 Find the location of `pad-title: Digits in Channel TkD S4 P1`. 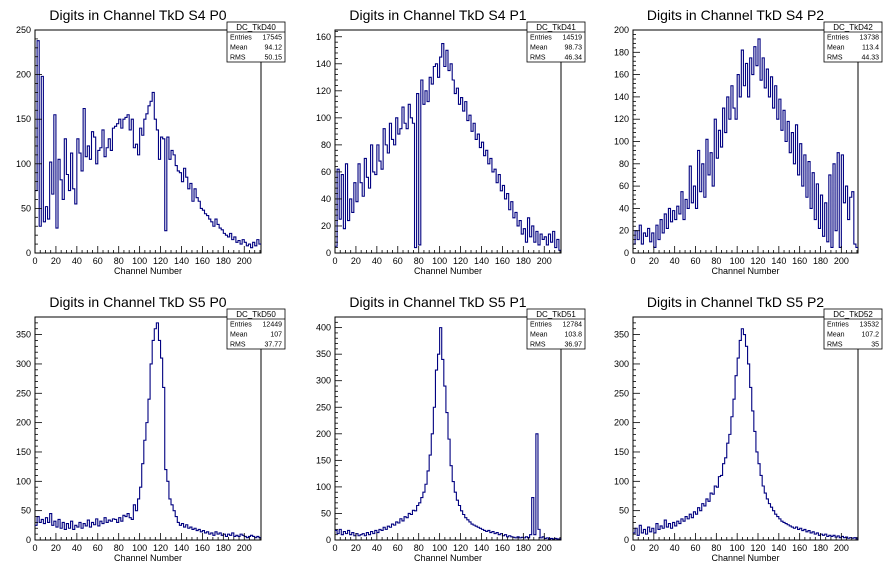

pad-title: Digits in Channel TkD S4 P1 is located at coordinates (437, 15).